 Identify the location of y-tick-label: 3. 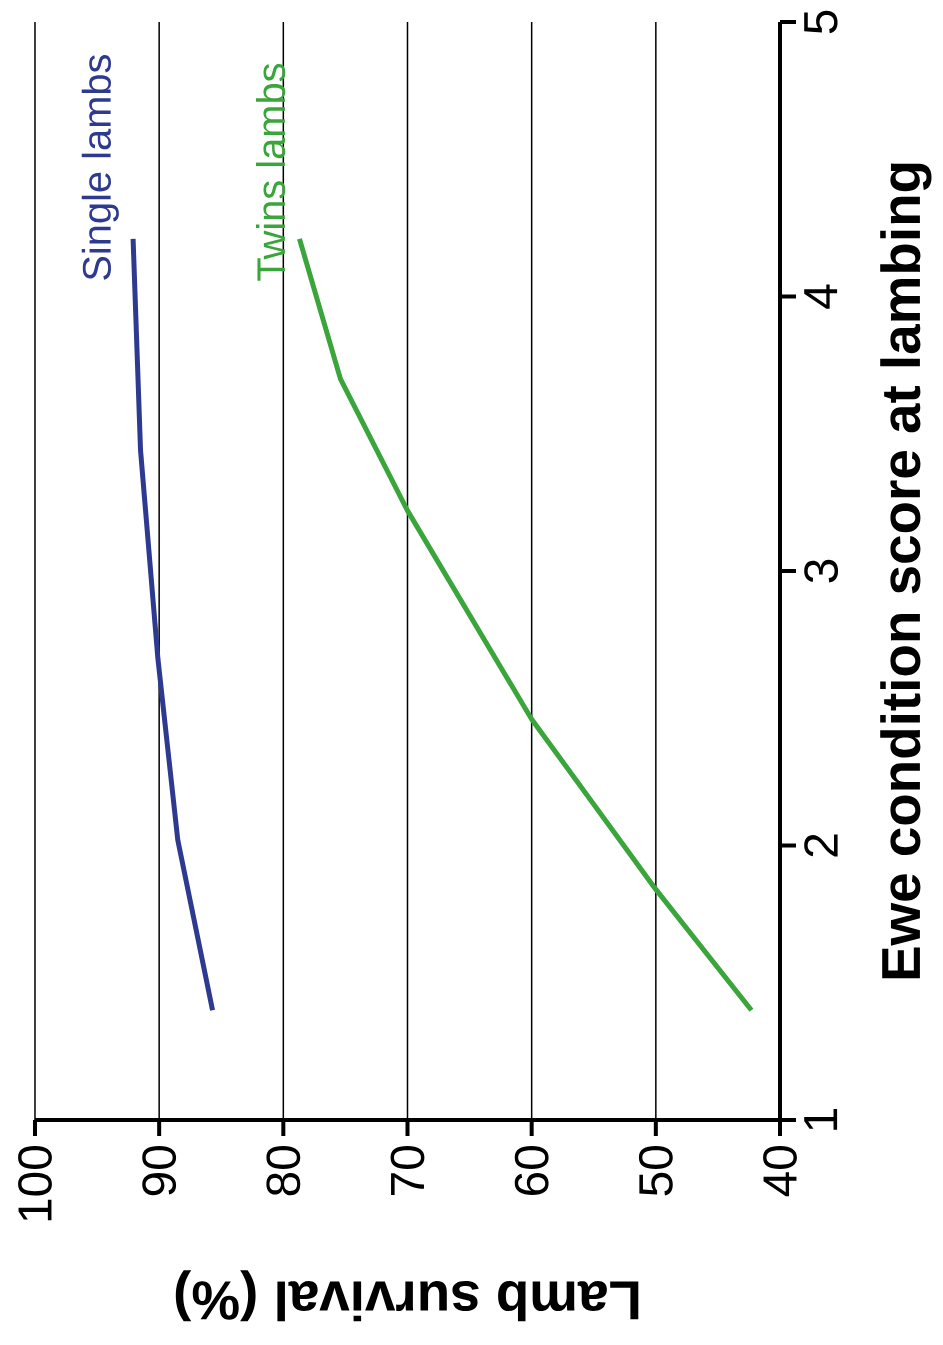
(821, 571).